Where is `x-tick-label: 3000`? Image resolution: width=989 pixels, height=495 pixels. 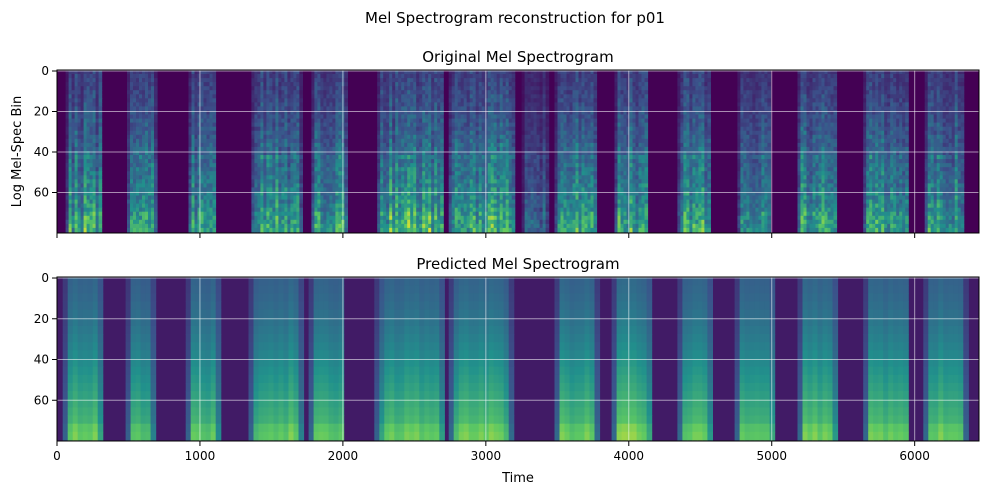 x-tick-label: 3000 is located at coordinates (486, 456).